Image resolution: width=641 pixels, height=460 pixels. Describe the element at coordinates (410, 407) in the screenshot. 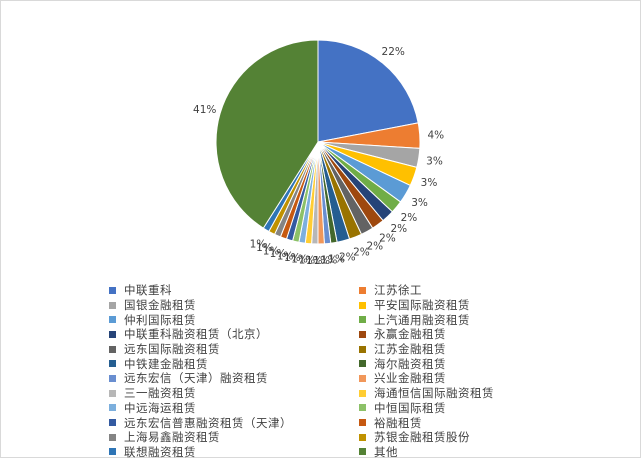

I see `legend-label: 中恒国际租赁` at that location.